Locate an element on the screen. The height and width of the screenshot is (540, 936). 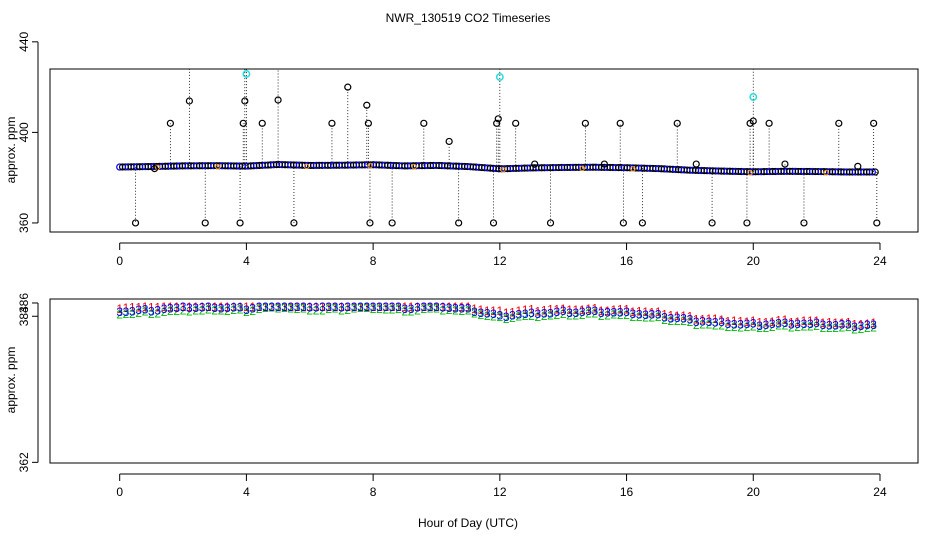
top-x-tick-label: 4 is located at coordinates (246, 261).